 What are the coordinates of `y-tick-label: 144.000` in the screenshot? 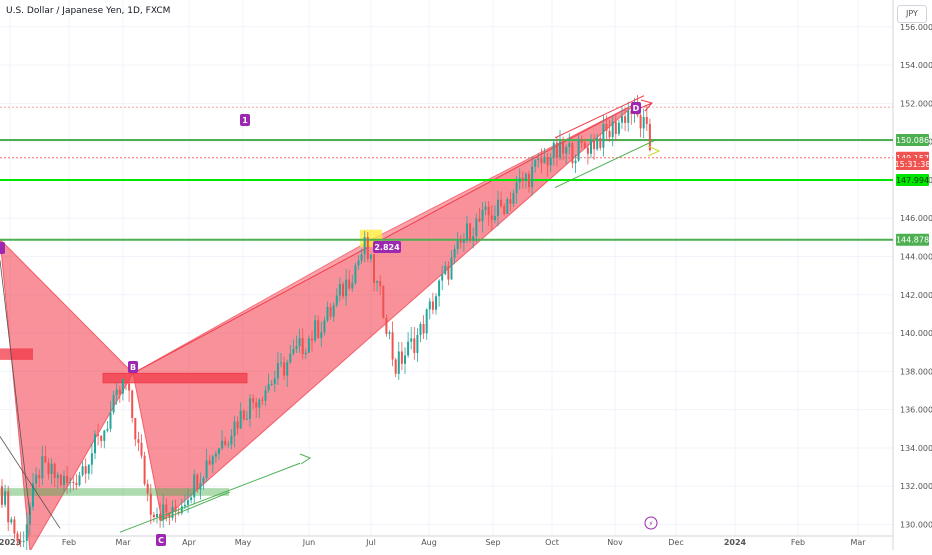 It's located at (916, 257).